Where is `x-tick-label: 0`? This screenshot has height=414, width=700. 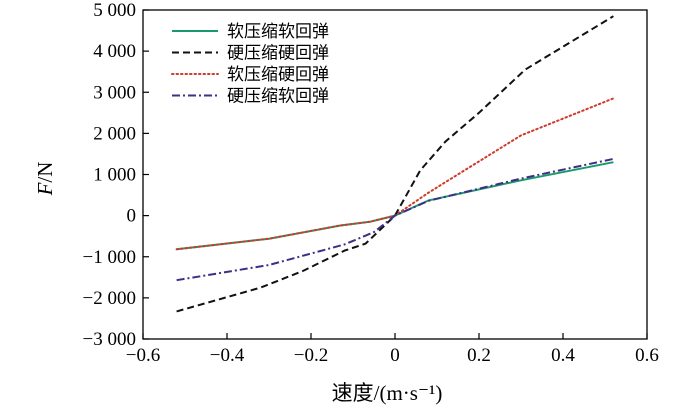 x-tick-label: 0 is located at coordinates (395, 355).